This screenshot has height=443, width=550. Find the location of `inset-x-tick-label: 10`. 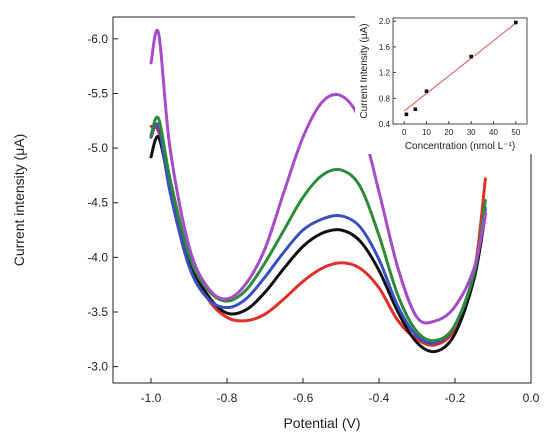

inset-x-tick-label: 10 is located at coordinates (426, 132).